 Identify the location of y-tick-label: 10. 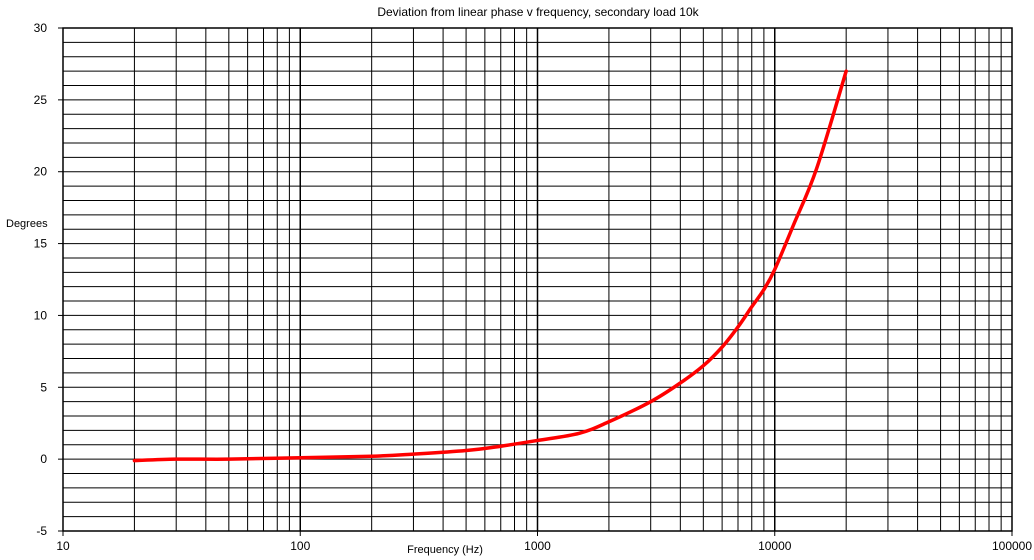
(41, 315).